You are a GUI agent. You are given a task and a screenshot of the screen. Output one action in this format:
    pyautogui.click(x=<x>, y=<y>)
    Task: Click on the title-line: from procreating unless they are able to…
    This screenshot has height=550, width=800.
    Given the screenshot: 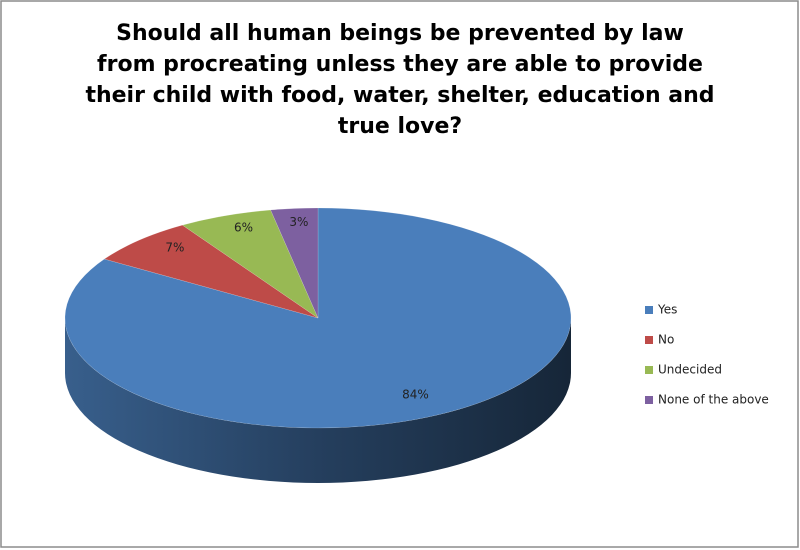 What is the action you would take?
    pyautogui.click(x=400, y=64)
    